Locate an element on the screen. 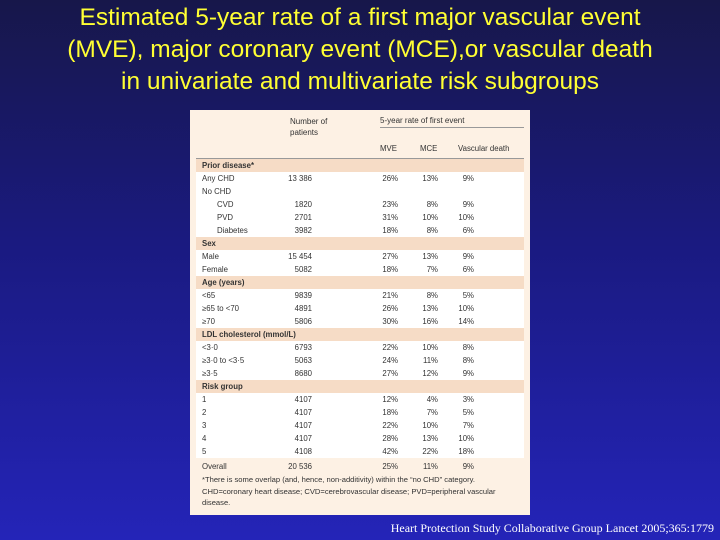  table-row: 2 4107 18% 7% 5% is located at coordinates (360, 412).